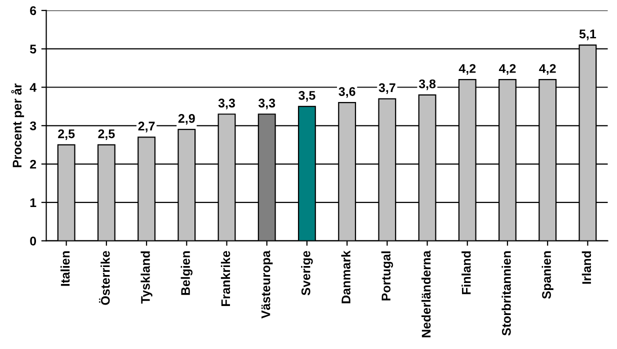 This screenshot has height=349, width=617. What do you see at coordinates (146, 277) in the screenshot?
I see `x-tick-label: Tyskland` at bounding box center [146, 277].